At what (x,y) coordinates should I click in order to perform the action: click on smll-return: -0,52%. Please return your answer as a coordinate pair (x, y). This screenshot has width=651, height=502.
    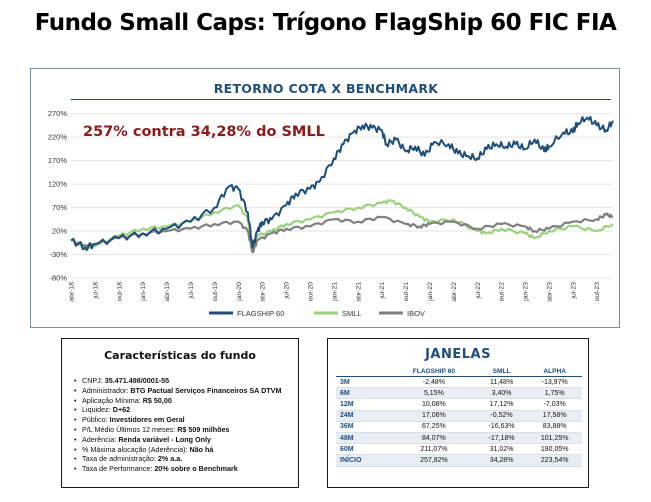
    Looking at the image, I should click on (501, 416).